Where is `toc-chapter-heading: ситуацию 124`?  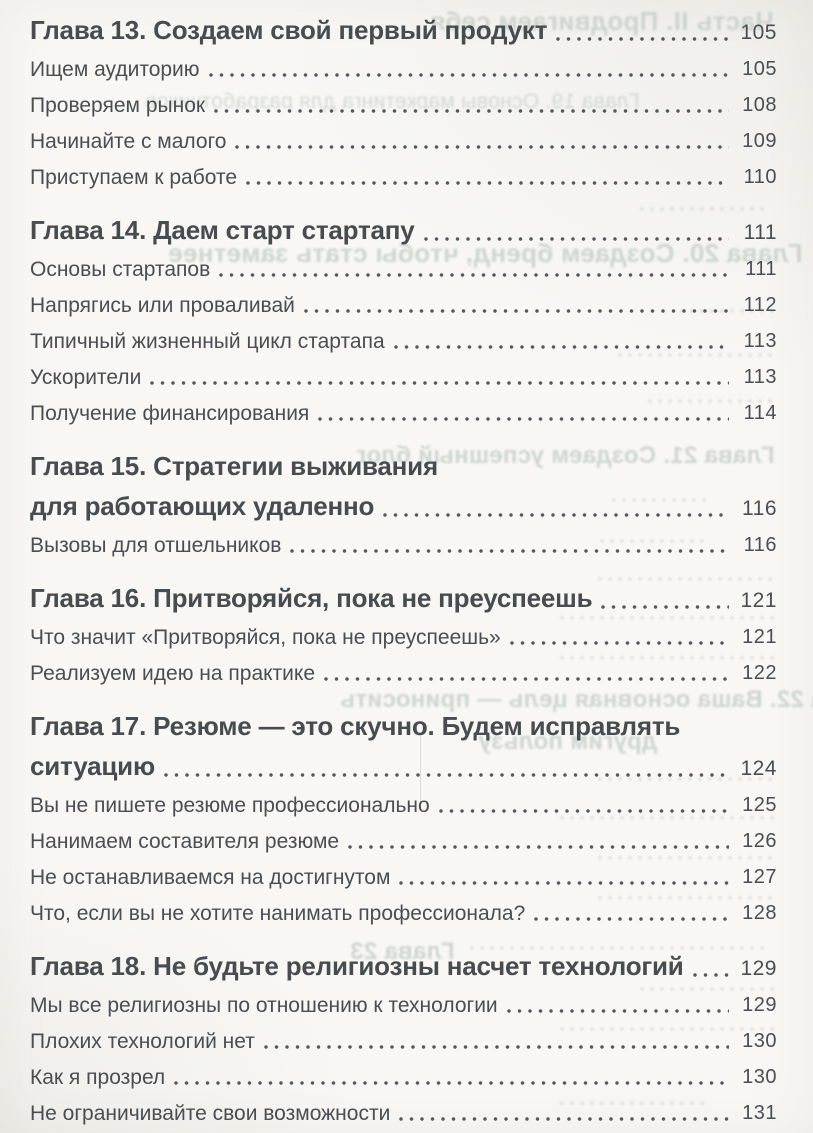 toc-chapter-heading: ситуацию 124 is located at coordinates (403, 762).